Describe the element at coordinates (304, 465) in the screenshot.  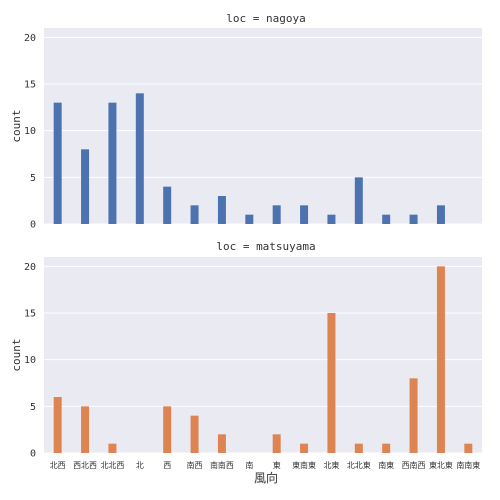
I see `x-tick-label: 東南東` at that location.